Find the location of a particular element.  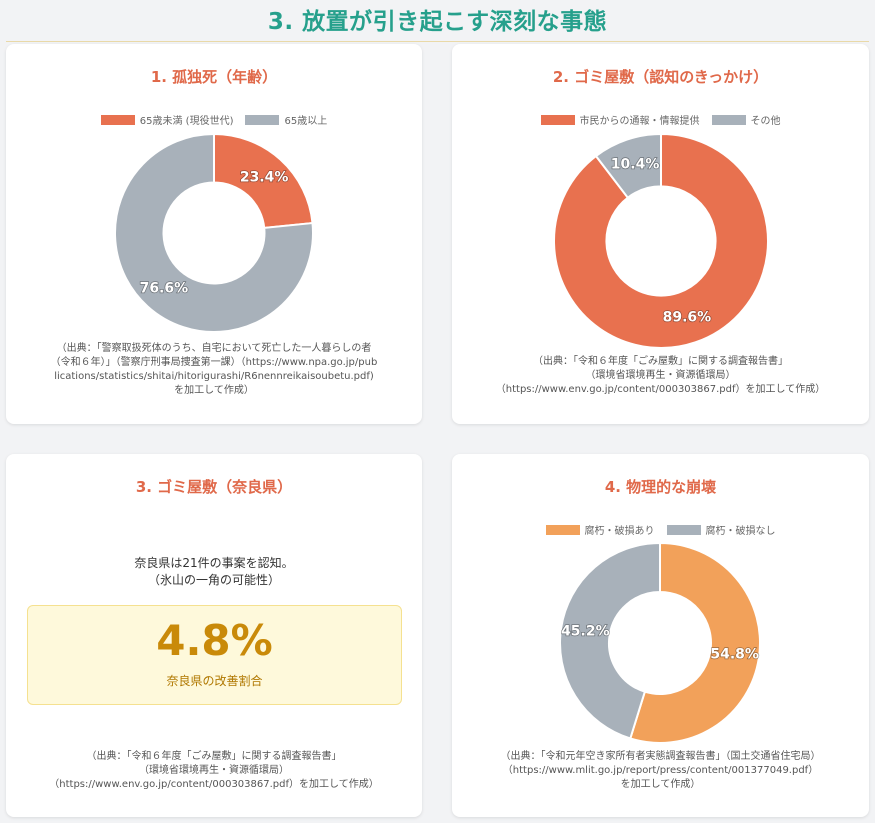

donut-chart: 89.6% 10.4% is located at coordinates (661, 241).